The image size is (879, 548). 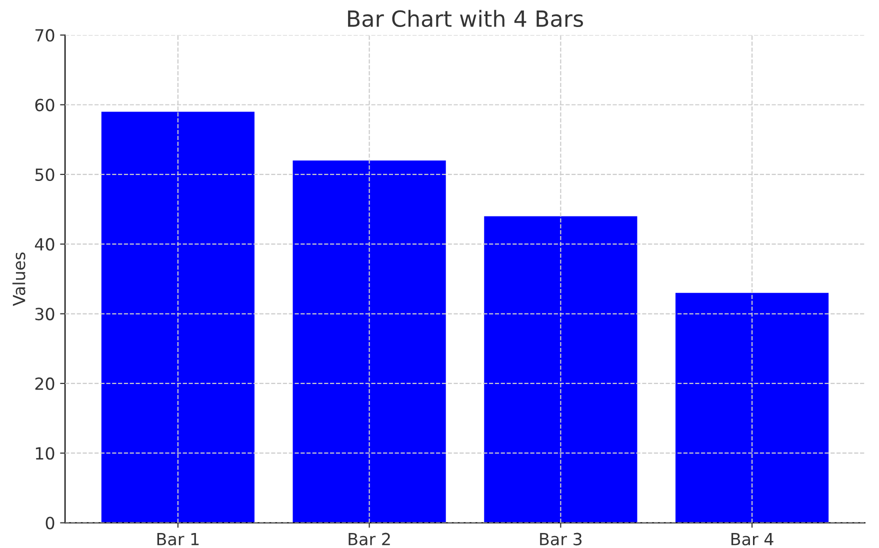 What do you see at coordinates (178, 539) in the screenshot?
I see `x-tick-label: Bar 1` at bounding box center [178, 539].